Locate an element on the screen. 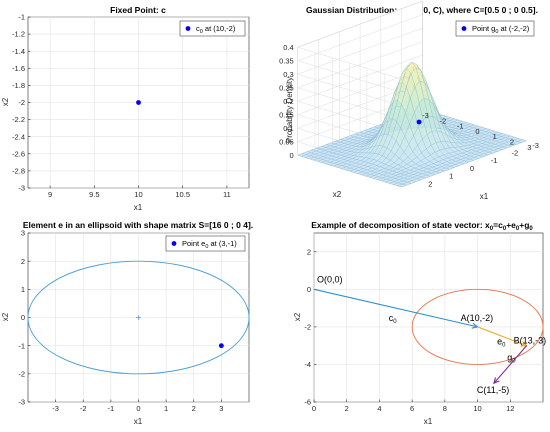 The width and height of the screenshot is (550, 432). p3-ytick-label: 3 is located at coordinates (23, 233).